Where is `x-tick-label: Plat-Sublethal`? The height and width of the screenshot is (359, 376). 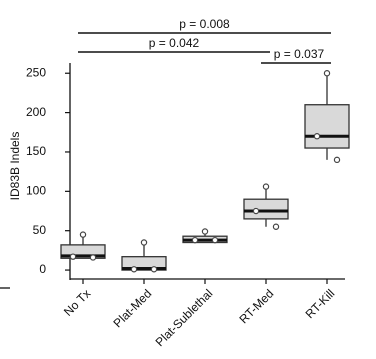 x-tick-label: Plat-Sublethal is located at coordinates (184, 317).